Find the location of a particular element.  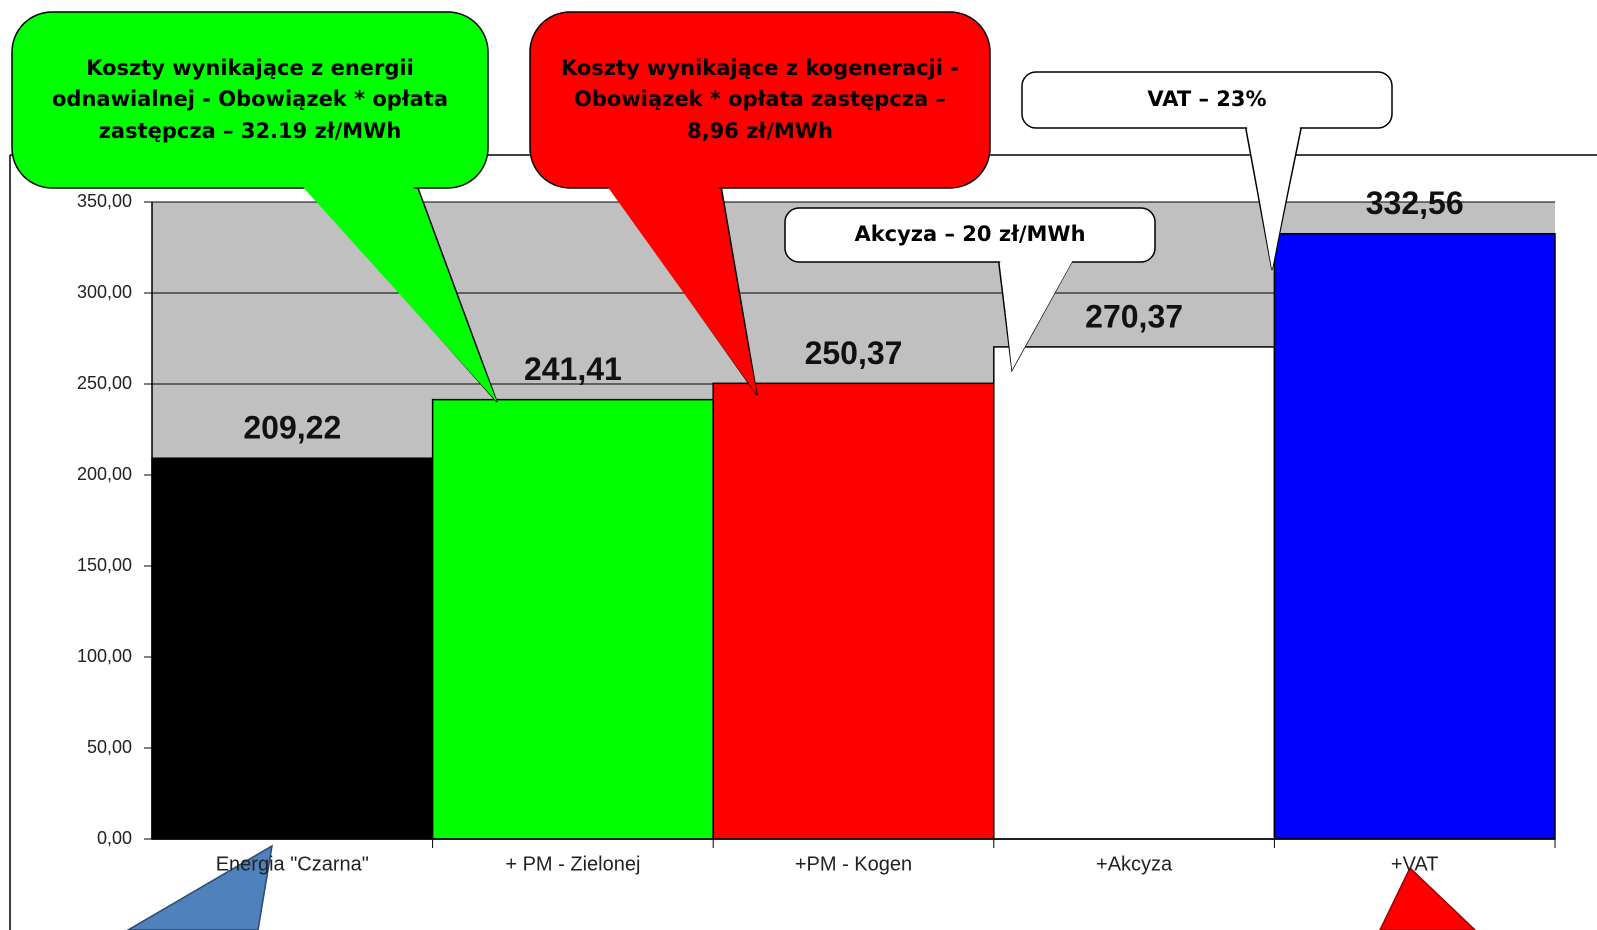

y-tick-label: 50,00 is located at coordinates (109, 747).